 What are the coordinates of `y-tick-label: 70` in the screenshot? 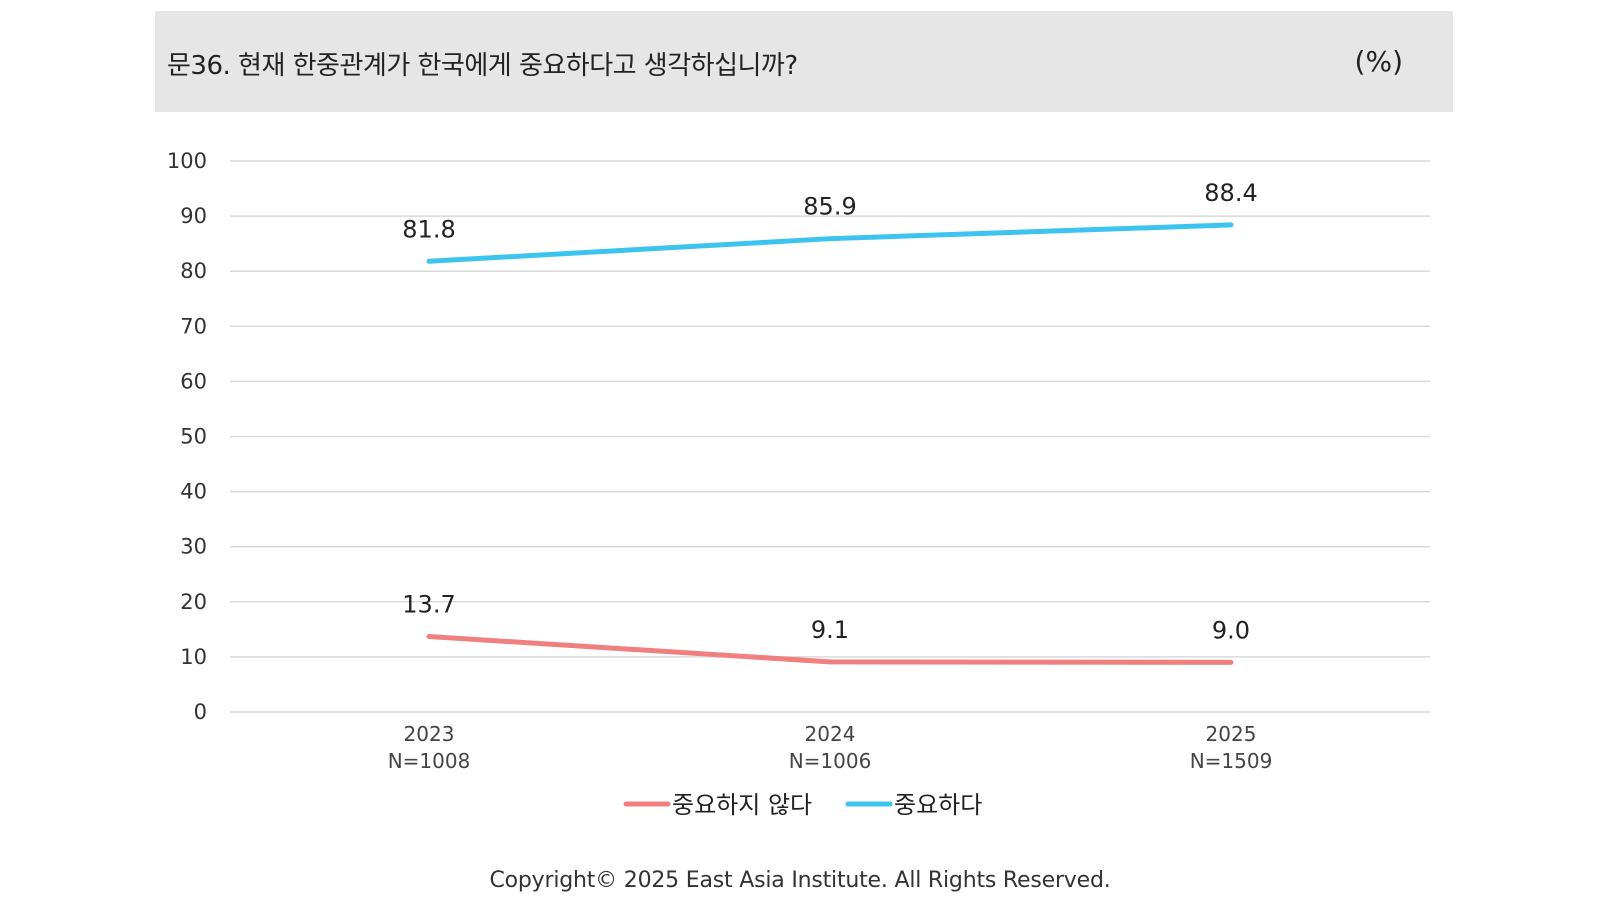 It's located at (193, 326).